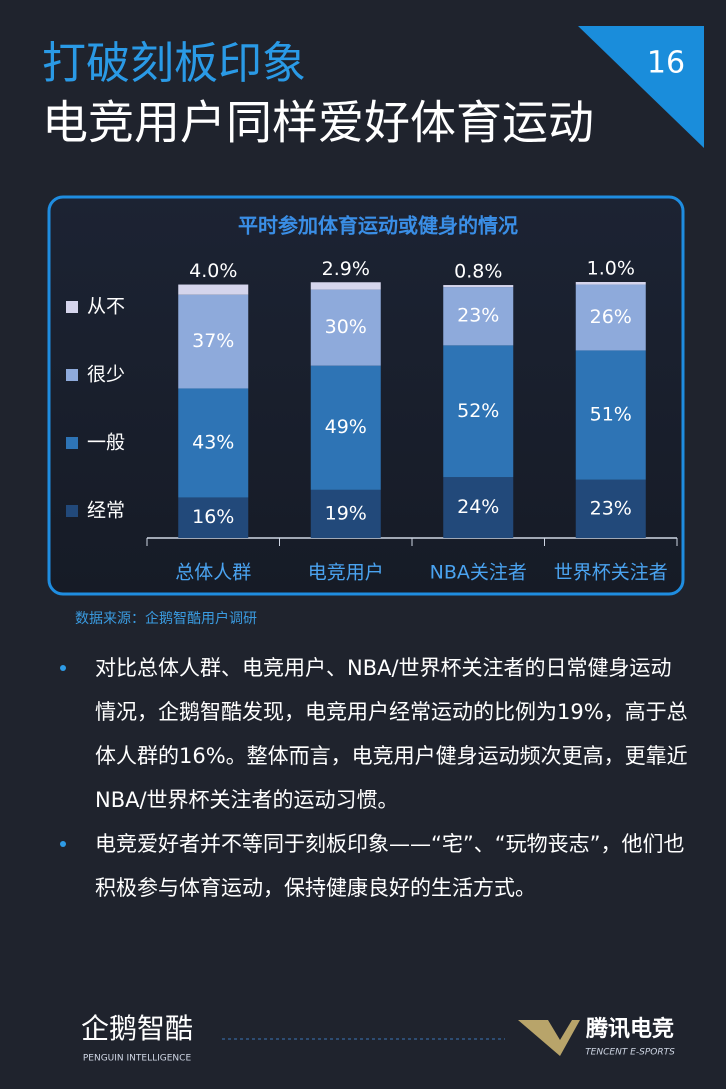  Describe the element at coordinates (641, 87) in the screenshot. I see `corner-triangle` at that location.